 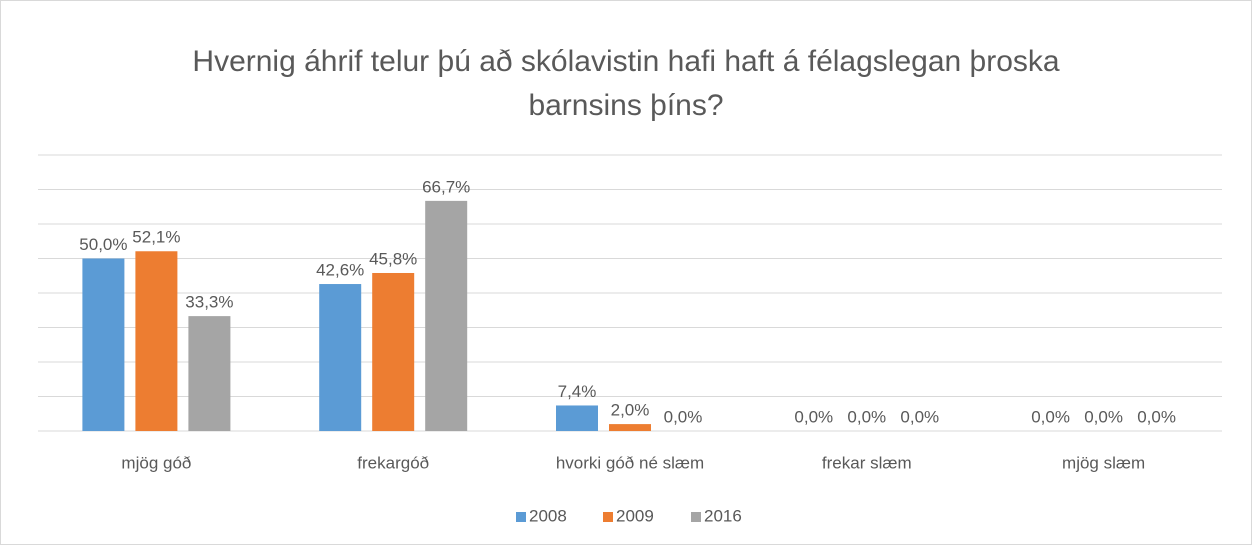 What do you see at coordinates (867, 462) in the screenshot?
I see `x-tick-label: frekar slæm` at bounding box center [867, 462].